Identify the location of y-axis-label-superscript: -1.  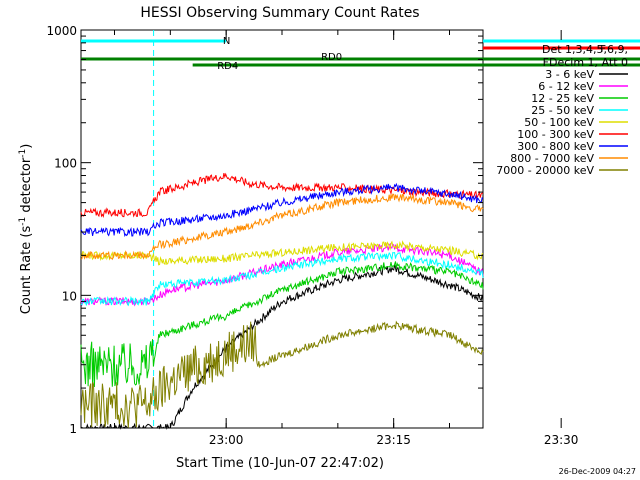
(23, 221).